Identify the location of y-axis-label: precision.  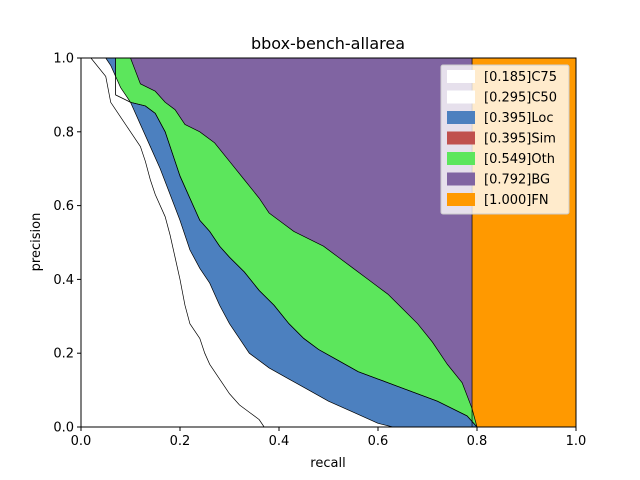
(36, 242).